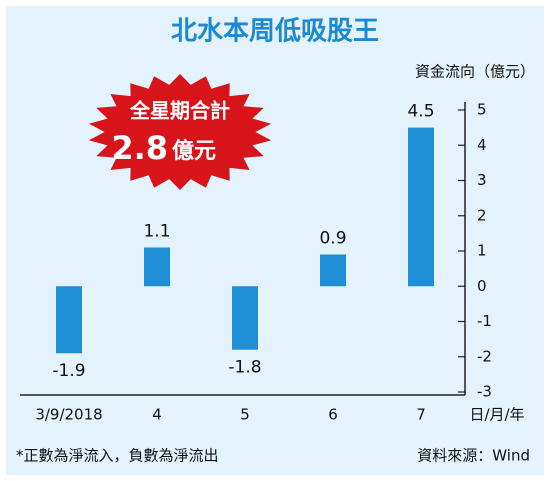  Describe the element at coordinates (156, 231) in the screenshot. I see `value-label: 1.1` at that location.